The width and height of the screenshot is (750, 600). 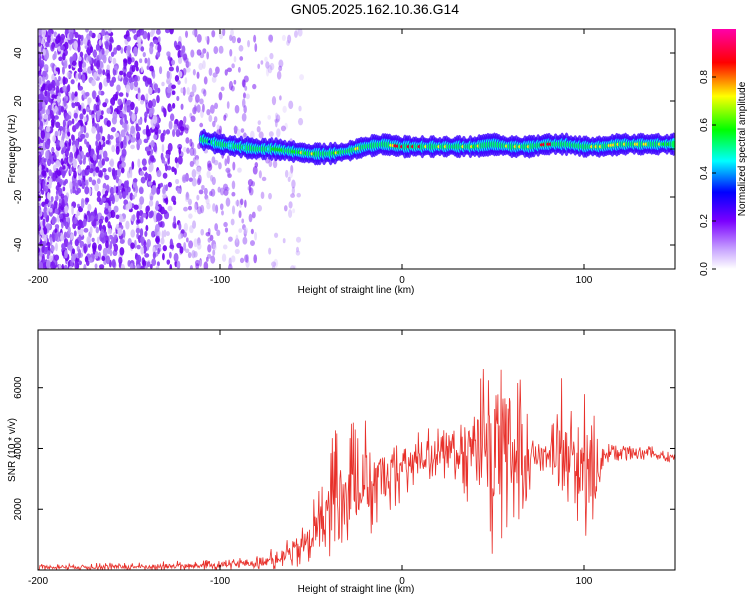 What do you see at coordinates (584, 280) in the screenshot?
I see `spectrogram-x-tick-label: 100` at bounding box center [584, 280].